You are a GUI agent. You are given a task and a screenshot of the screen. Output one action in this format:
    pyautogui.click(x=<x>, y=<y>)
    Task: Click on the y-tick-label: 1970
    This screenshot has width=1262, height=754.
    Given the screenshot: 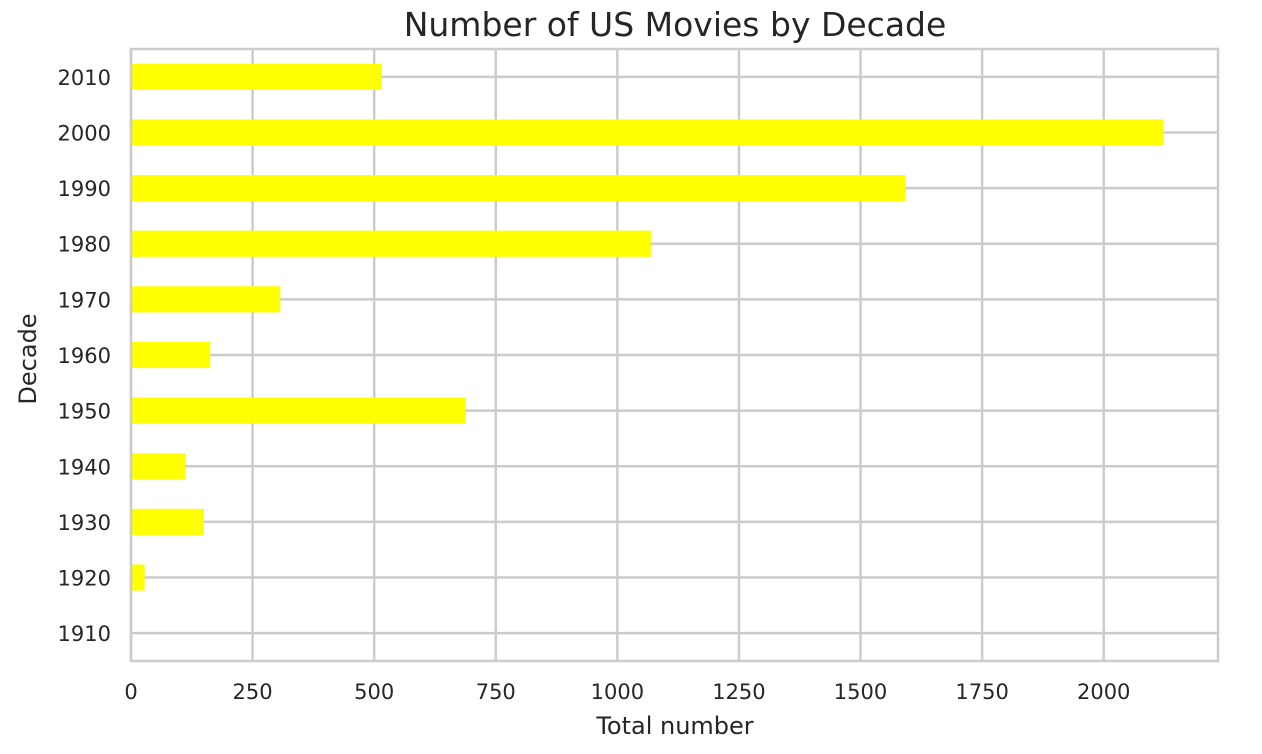 What is the action you would take?
    pyautogui.click(x=84, y=300)
    